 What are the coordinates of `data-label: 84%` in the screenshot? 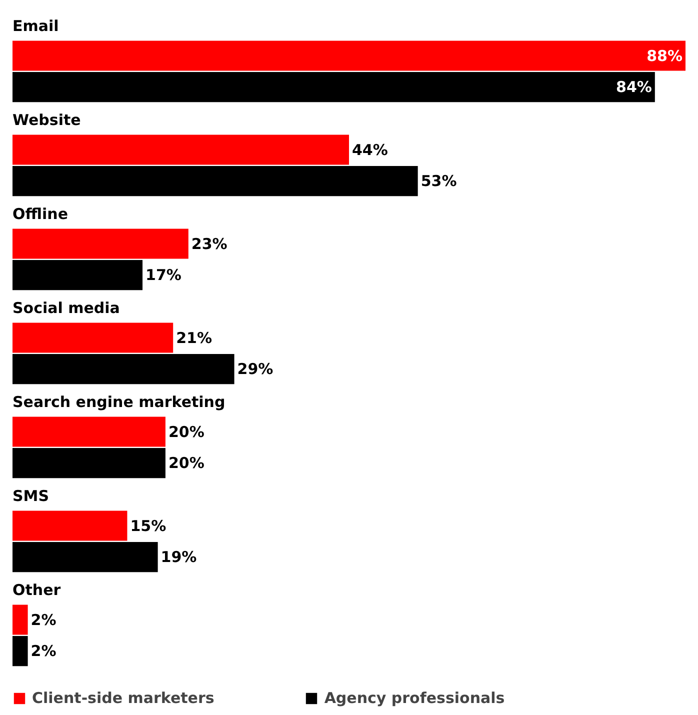 It's located at (634, 87).